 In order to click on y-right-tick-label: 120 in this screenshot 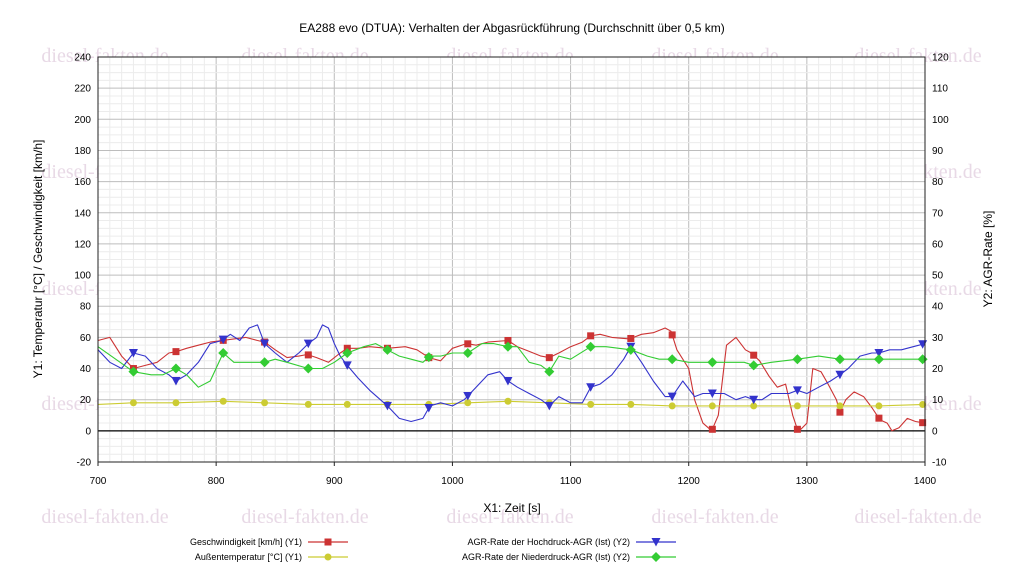, I will do `click(940, 58)`.